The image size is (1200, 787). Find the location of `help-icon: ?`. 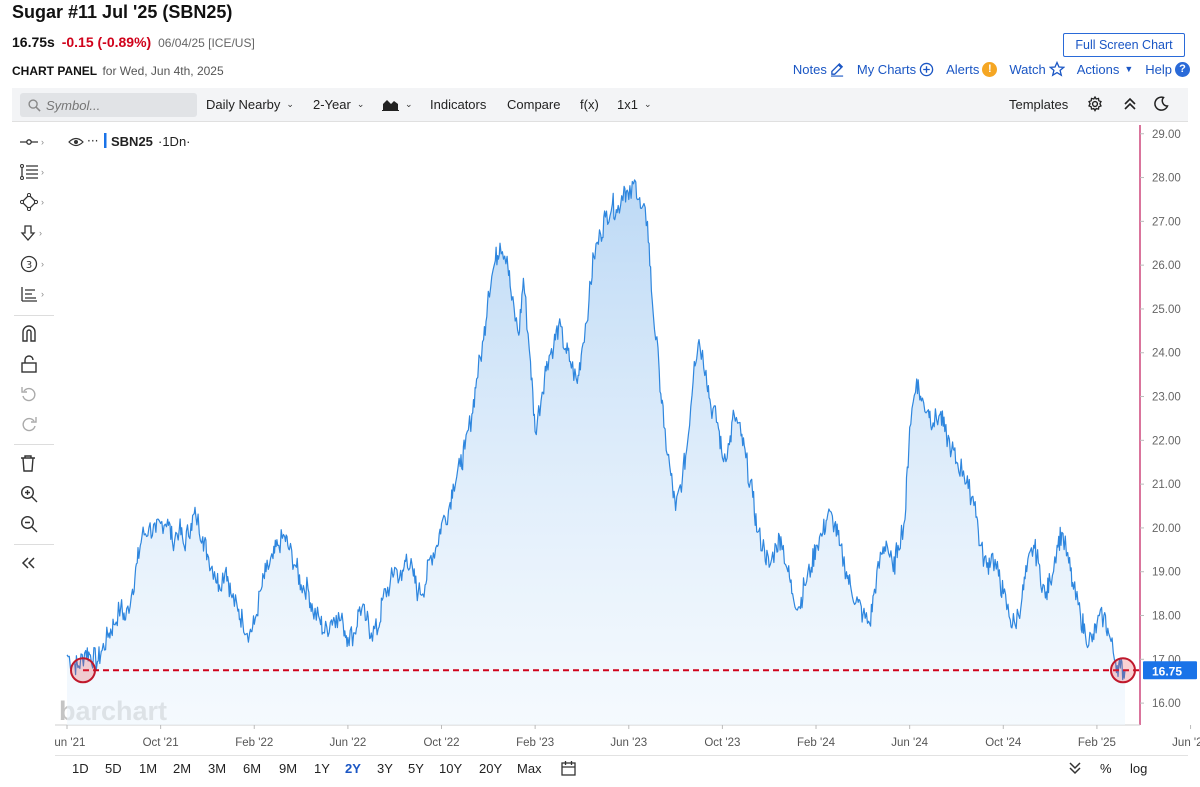

help-icon: ? is located at coordinates (1182, 69).